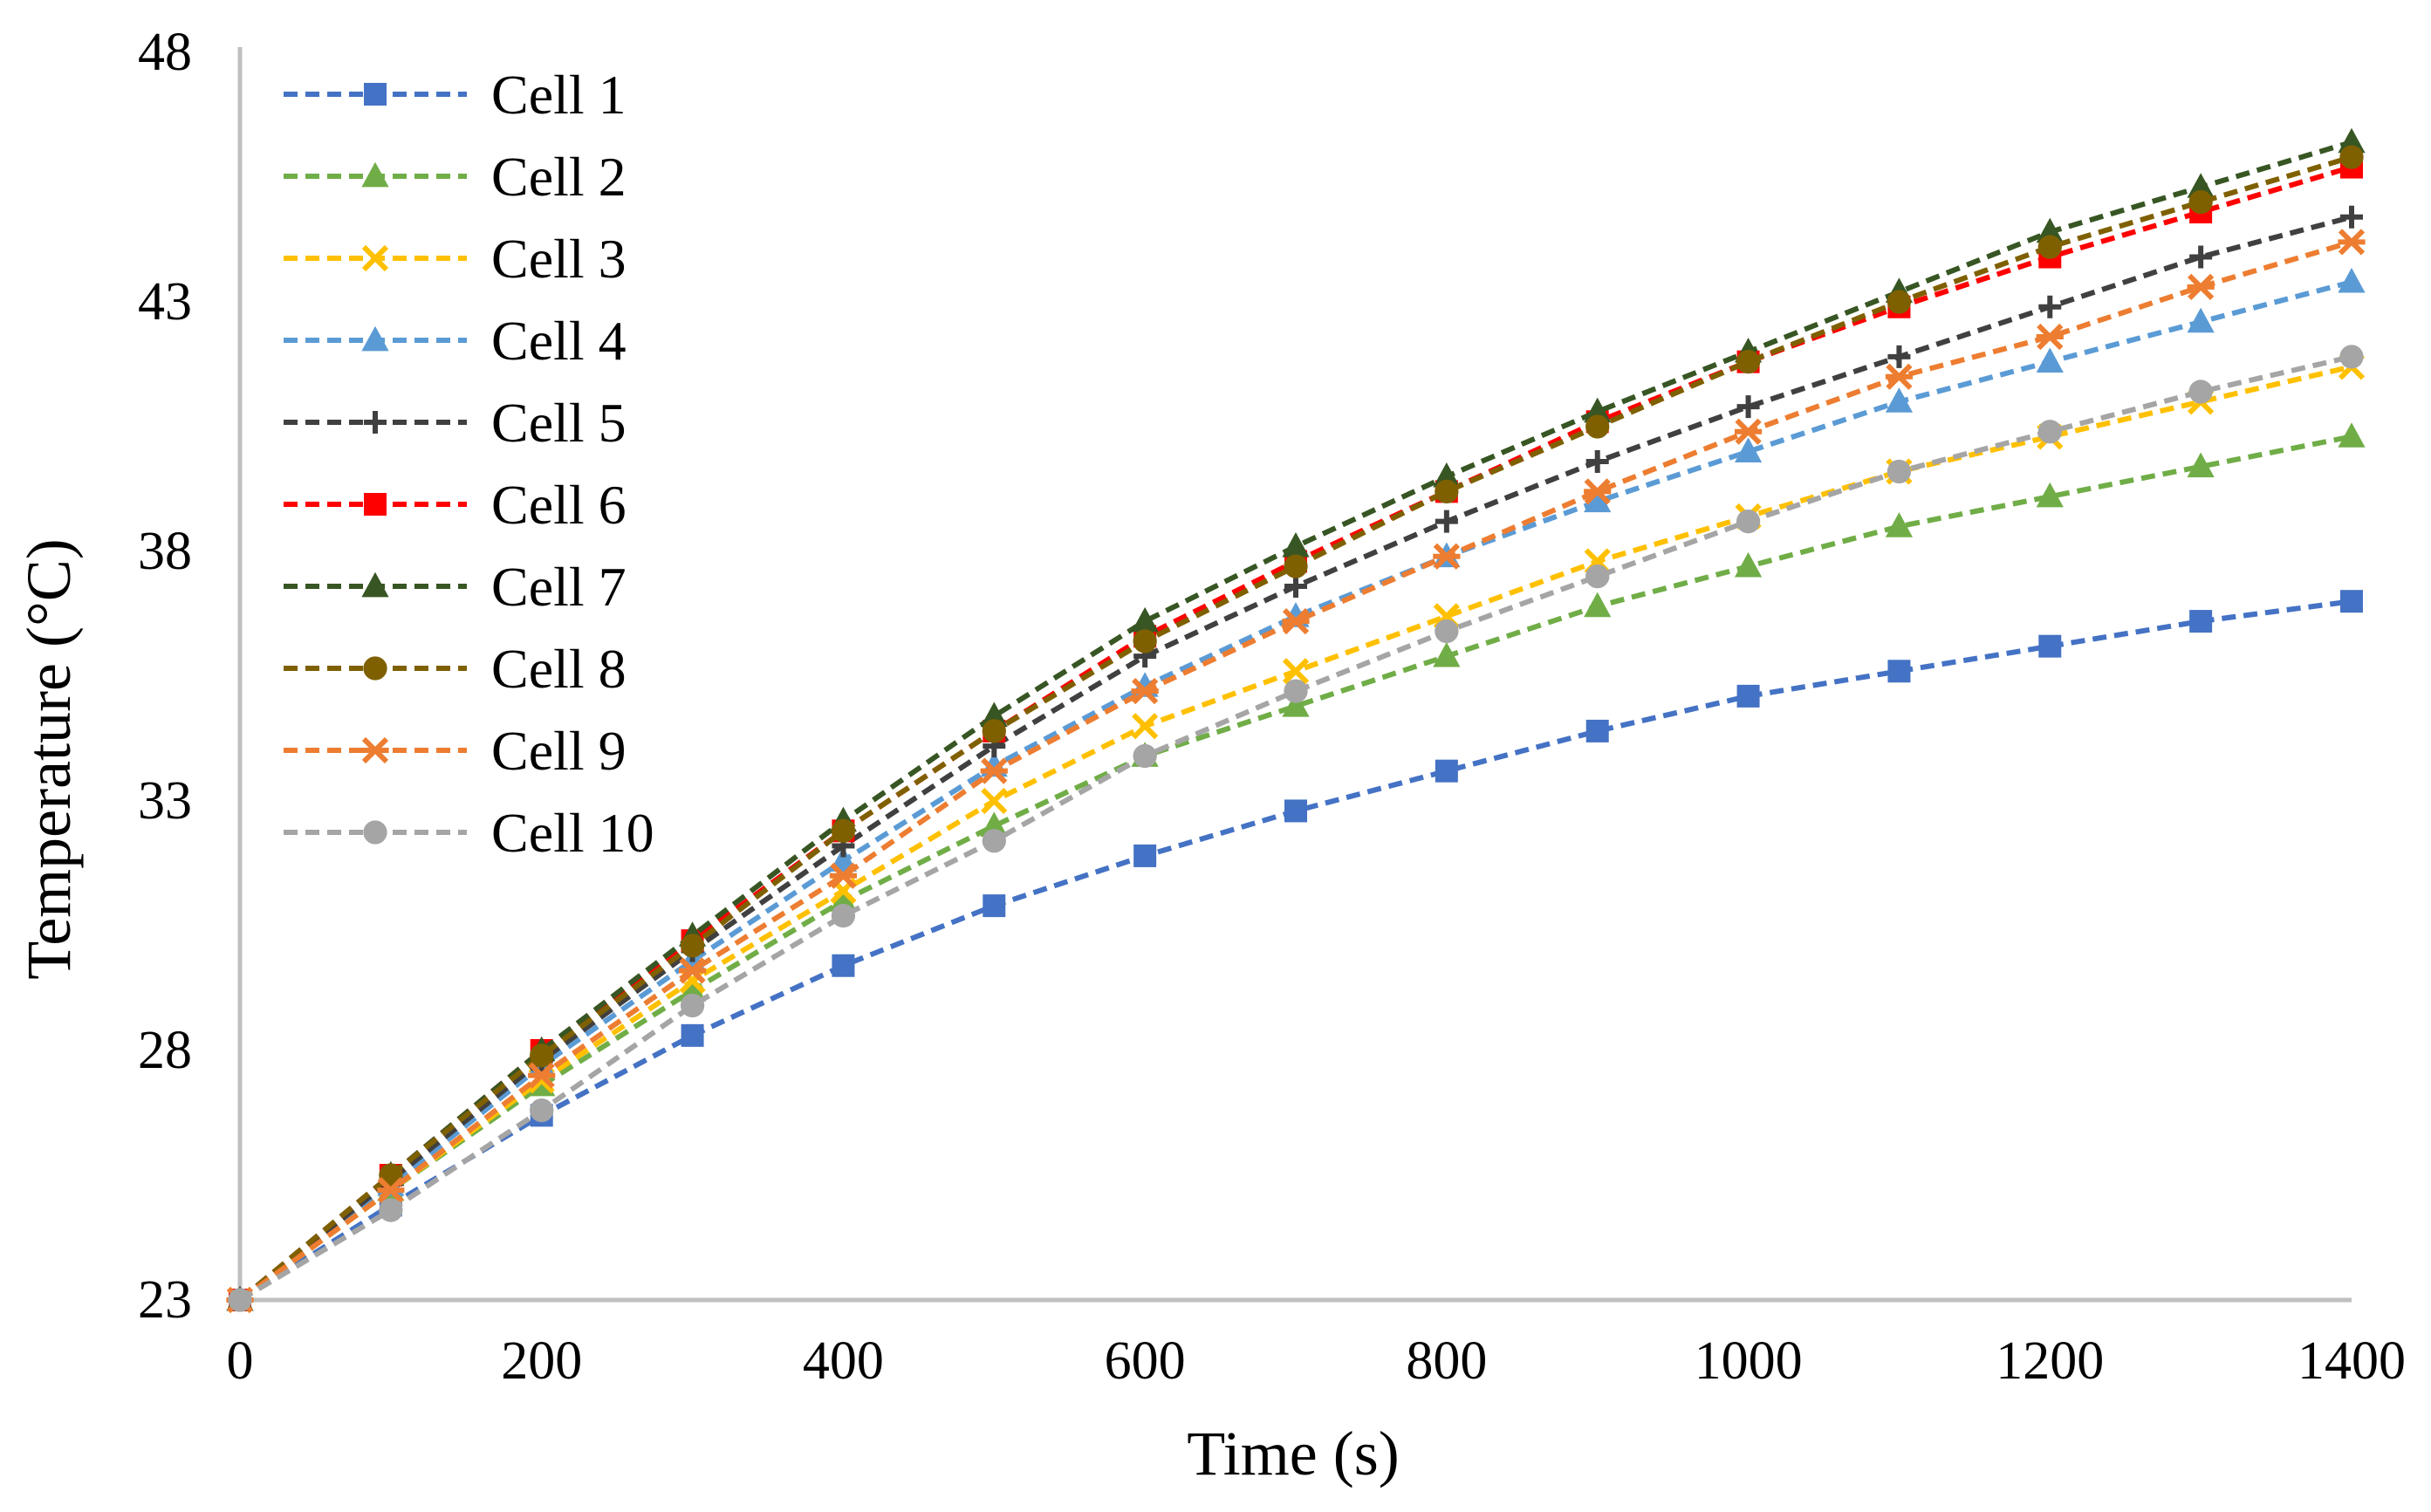 This screenshot has width=2431, height=1512. What do you see at coordinates (559, 95) in the screenshot?
I see `legend-label: Cell 1` at bounding box center [559, 95].